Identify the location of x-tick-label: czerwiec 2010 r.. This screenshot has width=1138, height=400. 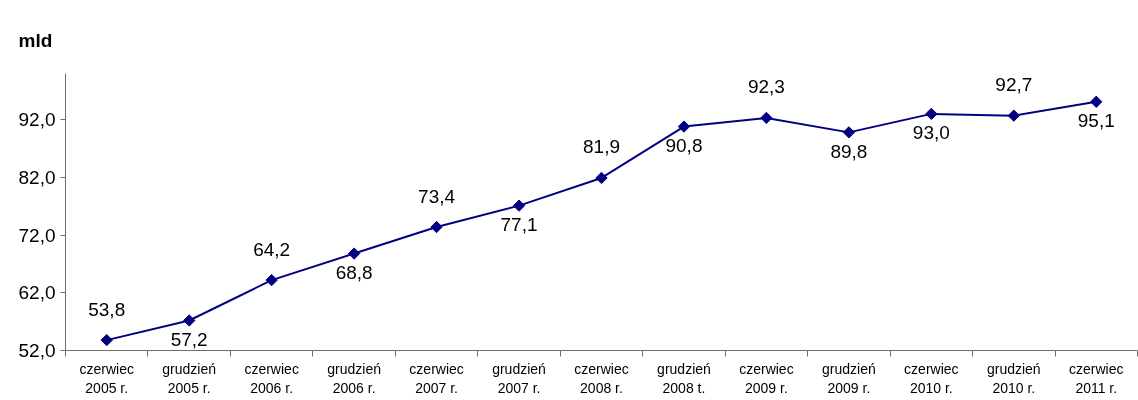
(931, 378).